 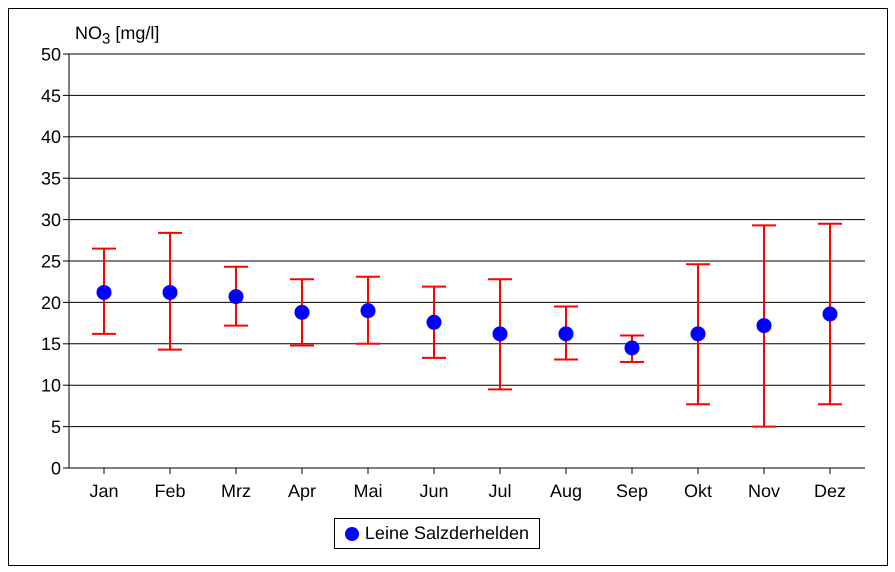 What do you see at coordinates (55, 426) in the screenshot?
I see `y-tick-label: 5` at bounding box center [55, 426].